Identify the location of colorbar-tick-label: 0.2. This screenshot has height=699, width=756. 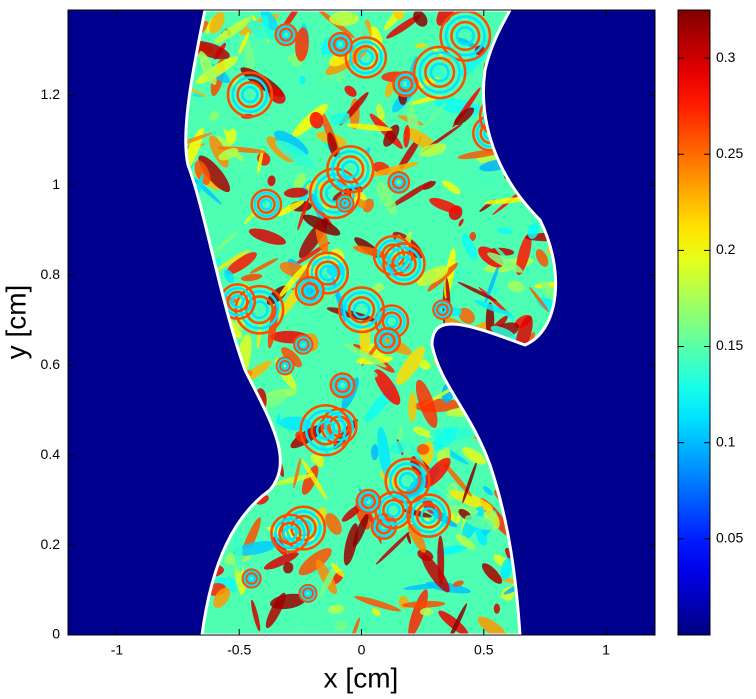
(726, 249).